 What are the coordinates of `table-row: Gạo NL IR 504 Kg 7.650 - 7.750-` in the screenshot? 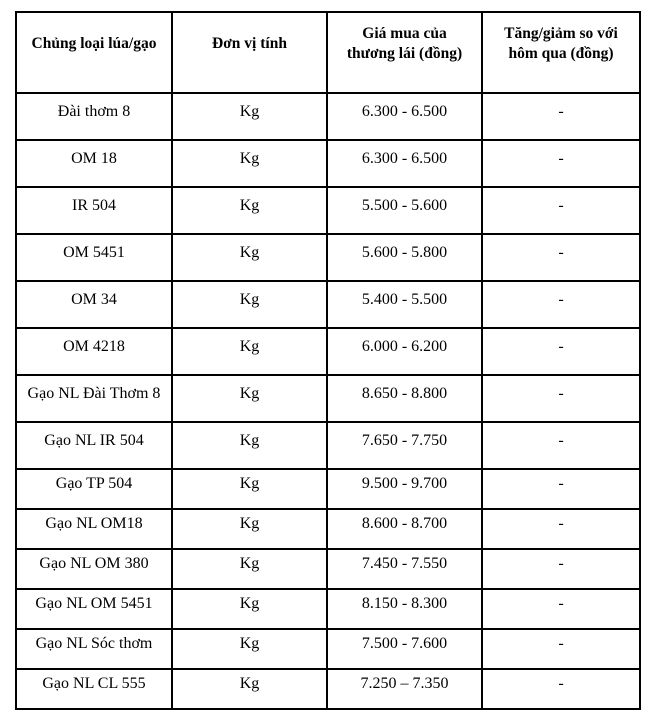 It's located at (328, 445).